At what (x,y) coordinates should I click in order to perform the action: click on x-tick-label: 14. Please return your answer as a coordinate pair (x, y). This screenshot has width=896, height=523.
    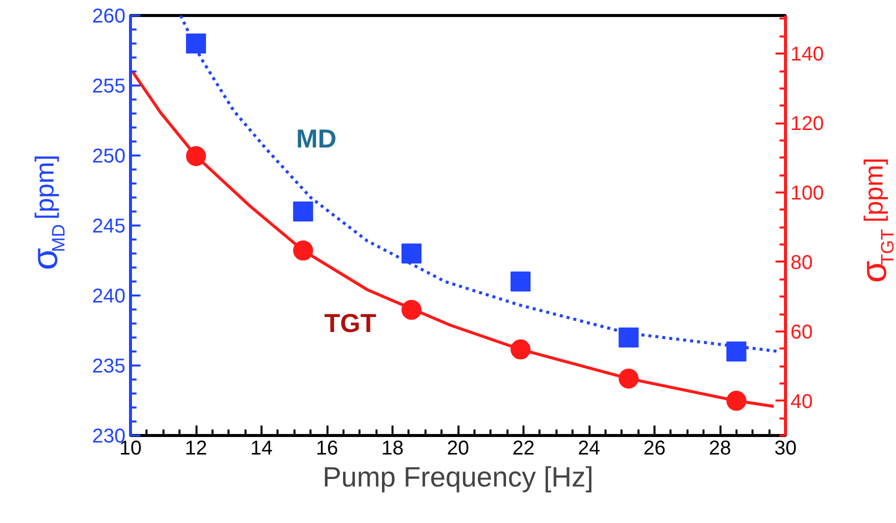
    Looking at the image, I should click on (261, 449).